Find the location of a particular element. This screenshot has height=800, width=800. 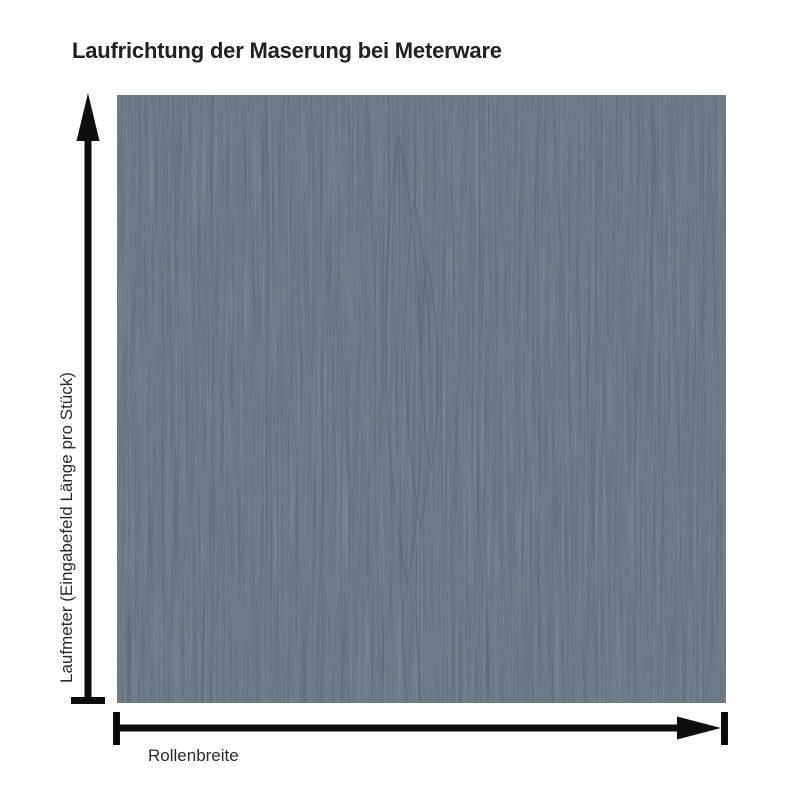

vertical-arrow-bottom-cap is located at coordinates (88, 700).